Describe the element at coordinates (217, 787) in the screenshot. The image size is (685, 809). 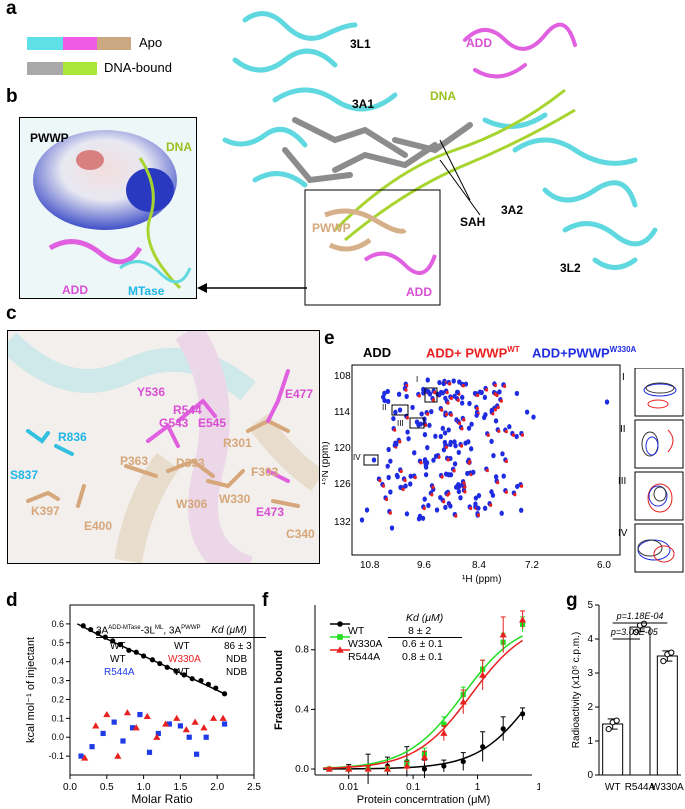
I see `itc-x-tick-label: 2.0` at that location.